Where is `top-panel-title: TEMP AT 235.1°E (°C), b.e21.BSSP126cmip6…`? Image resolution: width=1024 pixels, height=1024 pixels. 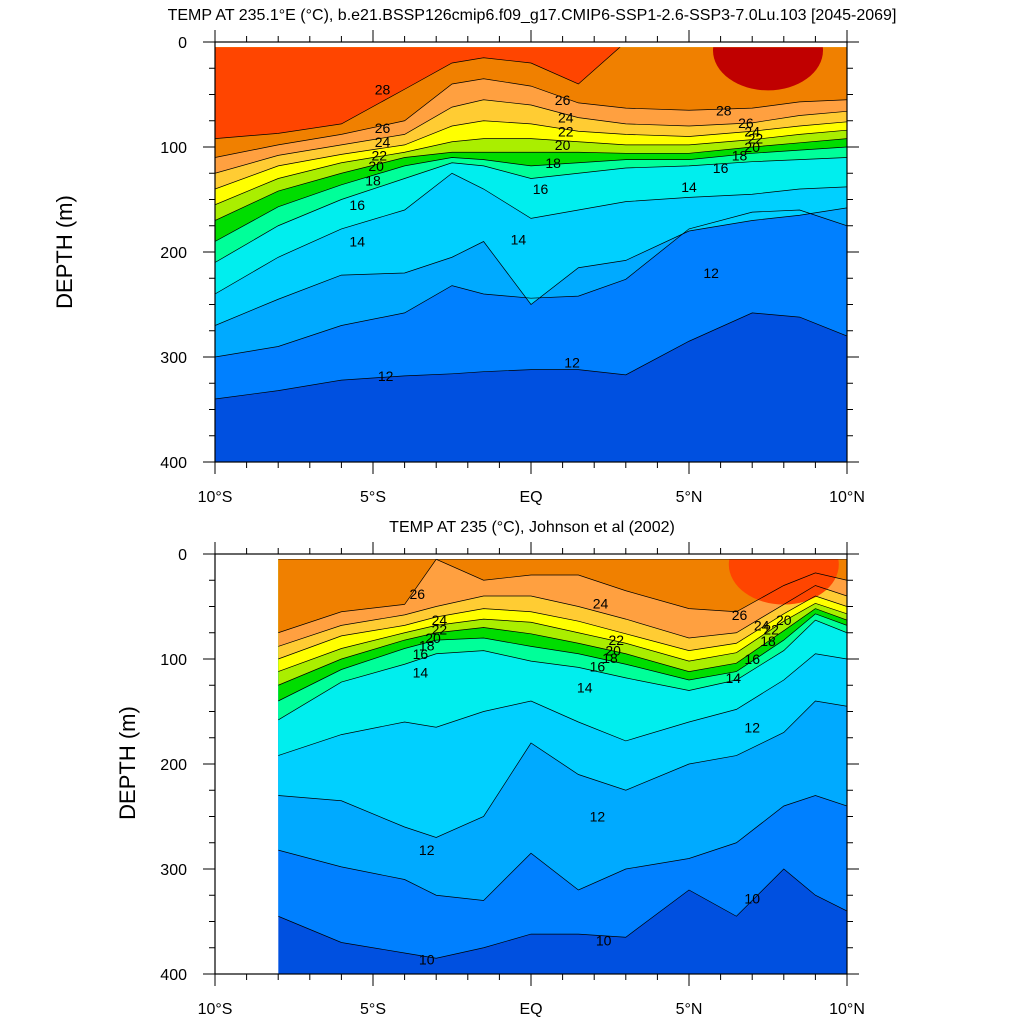
top-panel-title: TEMP AT 235.1°E (°C), b.e21.BSSP126cmip6… is located at coordinates (532, 15).